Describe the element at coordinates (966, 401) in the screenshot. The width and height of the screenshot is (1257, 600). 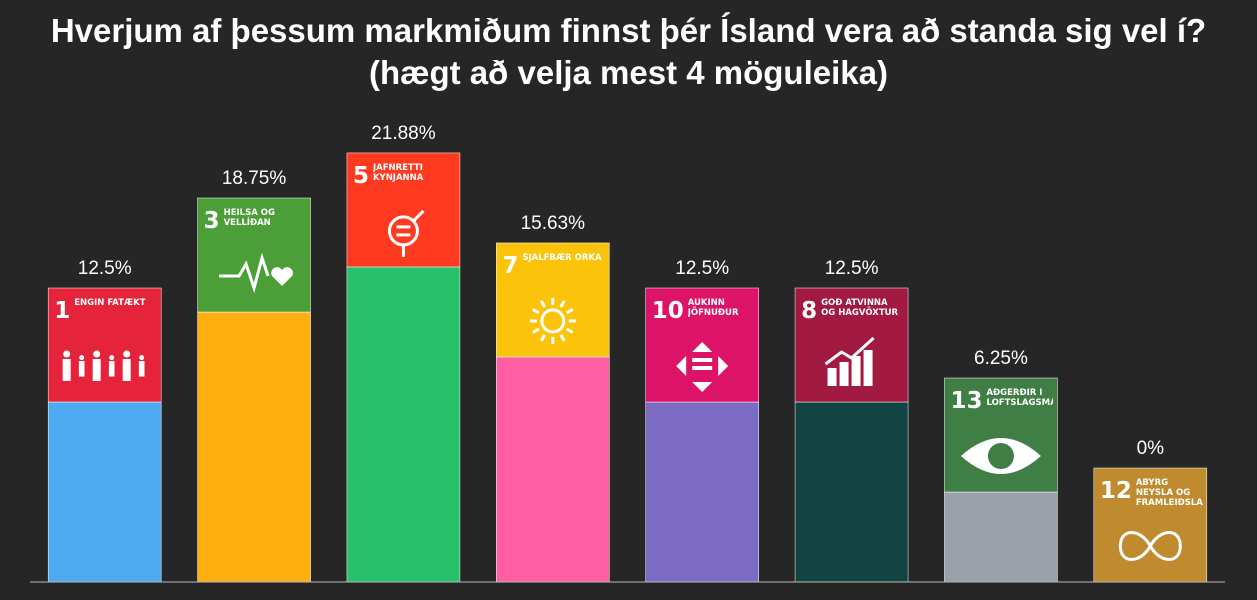
I see `goal-number: 13` at that location.